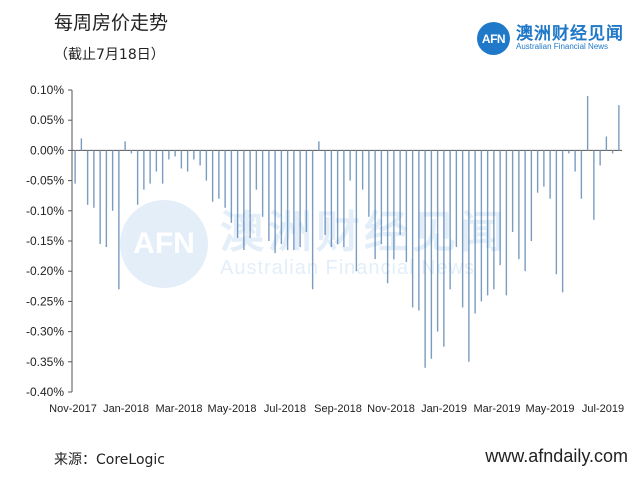 The width and height of the screenshot is (642, 492). What do you see at coordinates (603, 409) in the screenshot?
I see `x-tick-label: Jul-2019` at bounding box center [603, 409].